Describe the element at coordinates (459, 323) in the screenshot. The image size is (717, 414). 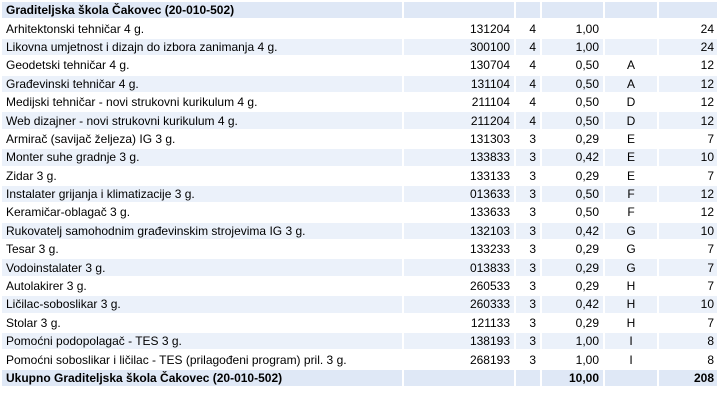
I see `program-code: 121133` at that location.